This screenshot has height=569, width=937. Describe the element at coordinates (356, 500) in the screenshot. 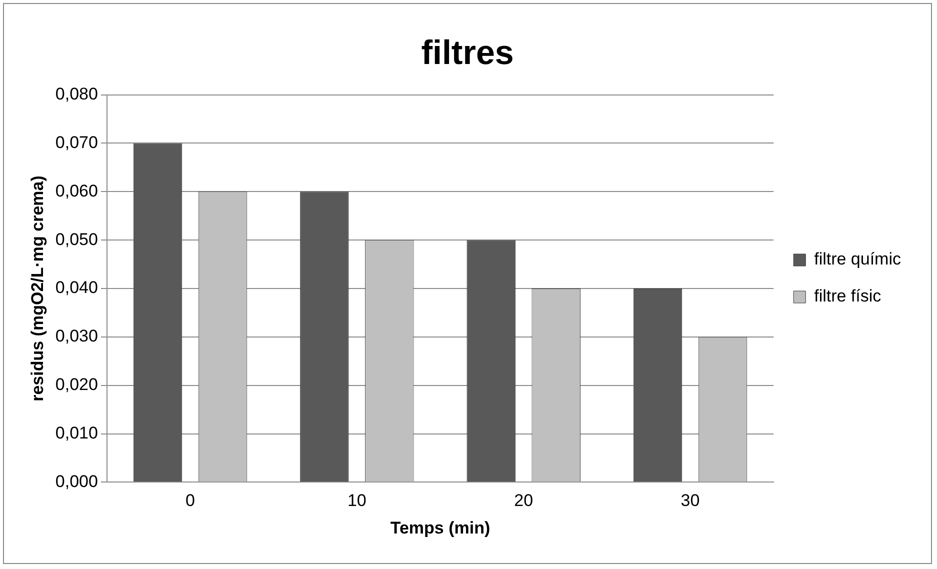

I see `x-tick-label: 10` at that location.